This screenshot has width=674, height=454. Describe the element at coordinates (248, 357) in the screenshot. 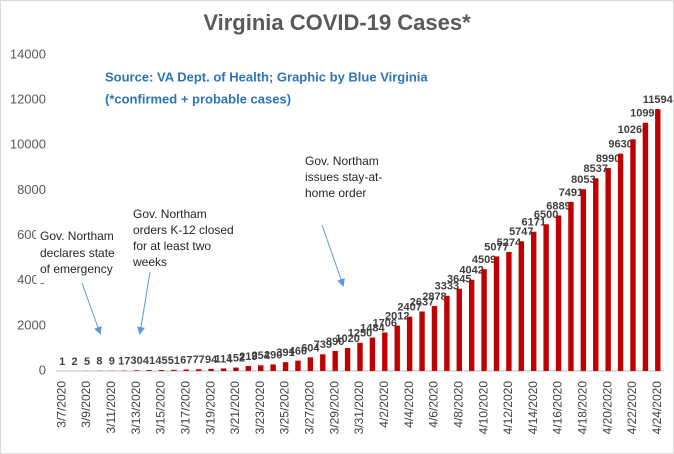

I see `data-label: 219` at that location.